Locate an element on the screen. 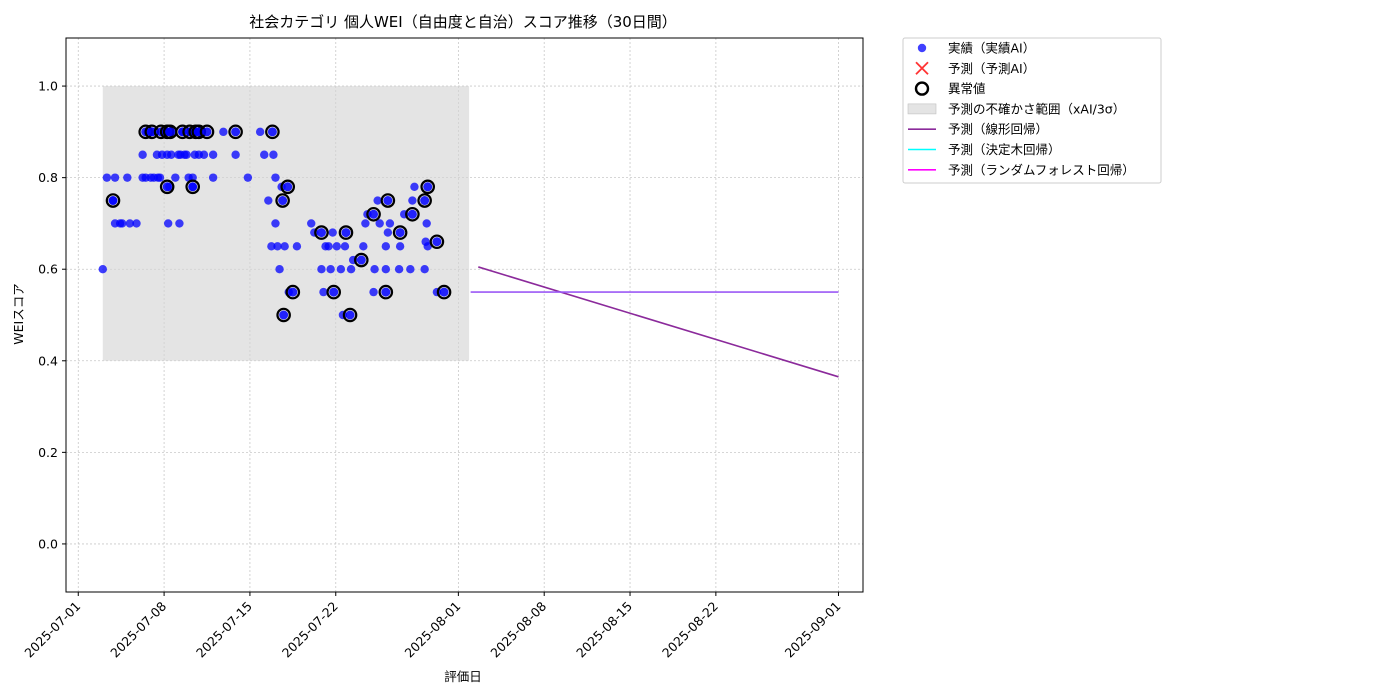  legend-label-uncertainty: 予測の不確かさ範囲（xAI/3σ） is located at coordinates (1036, 108).